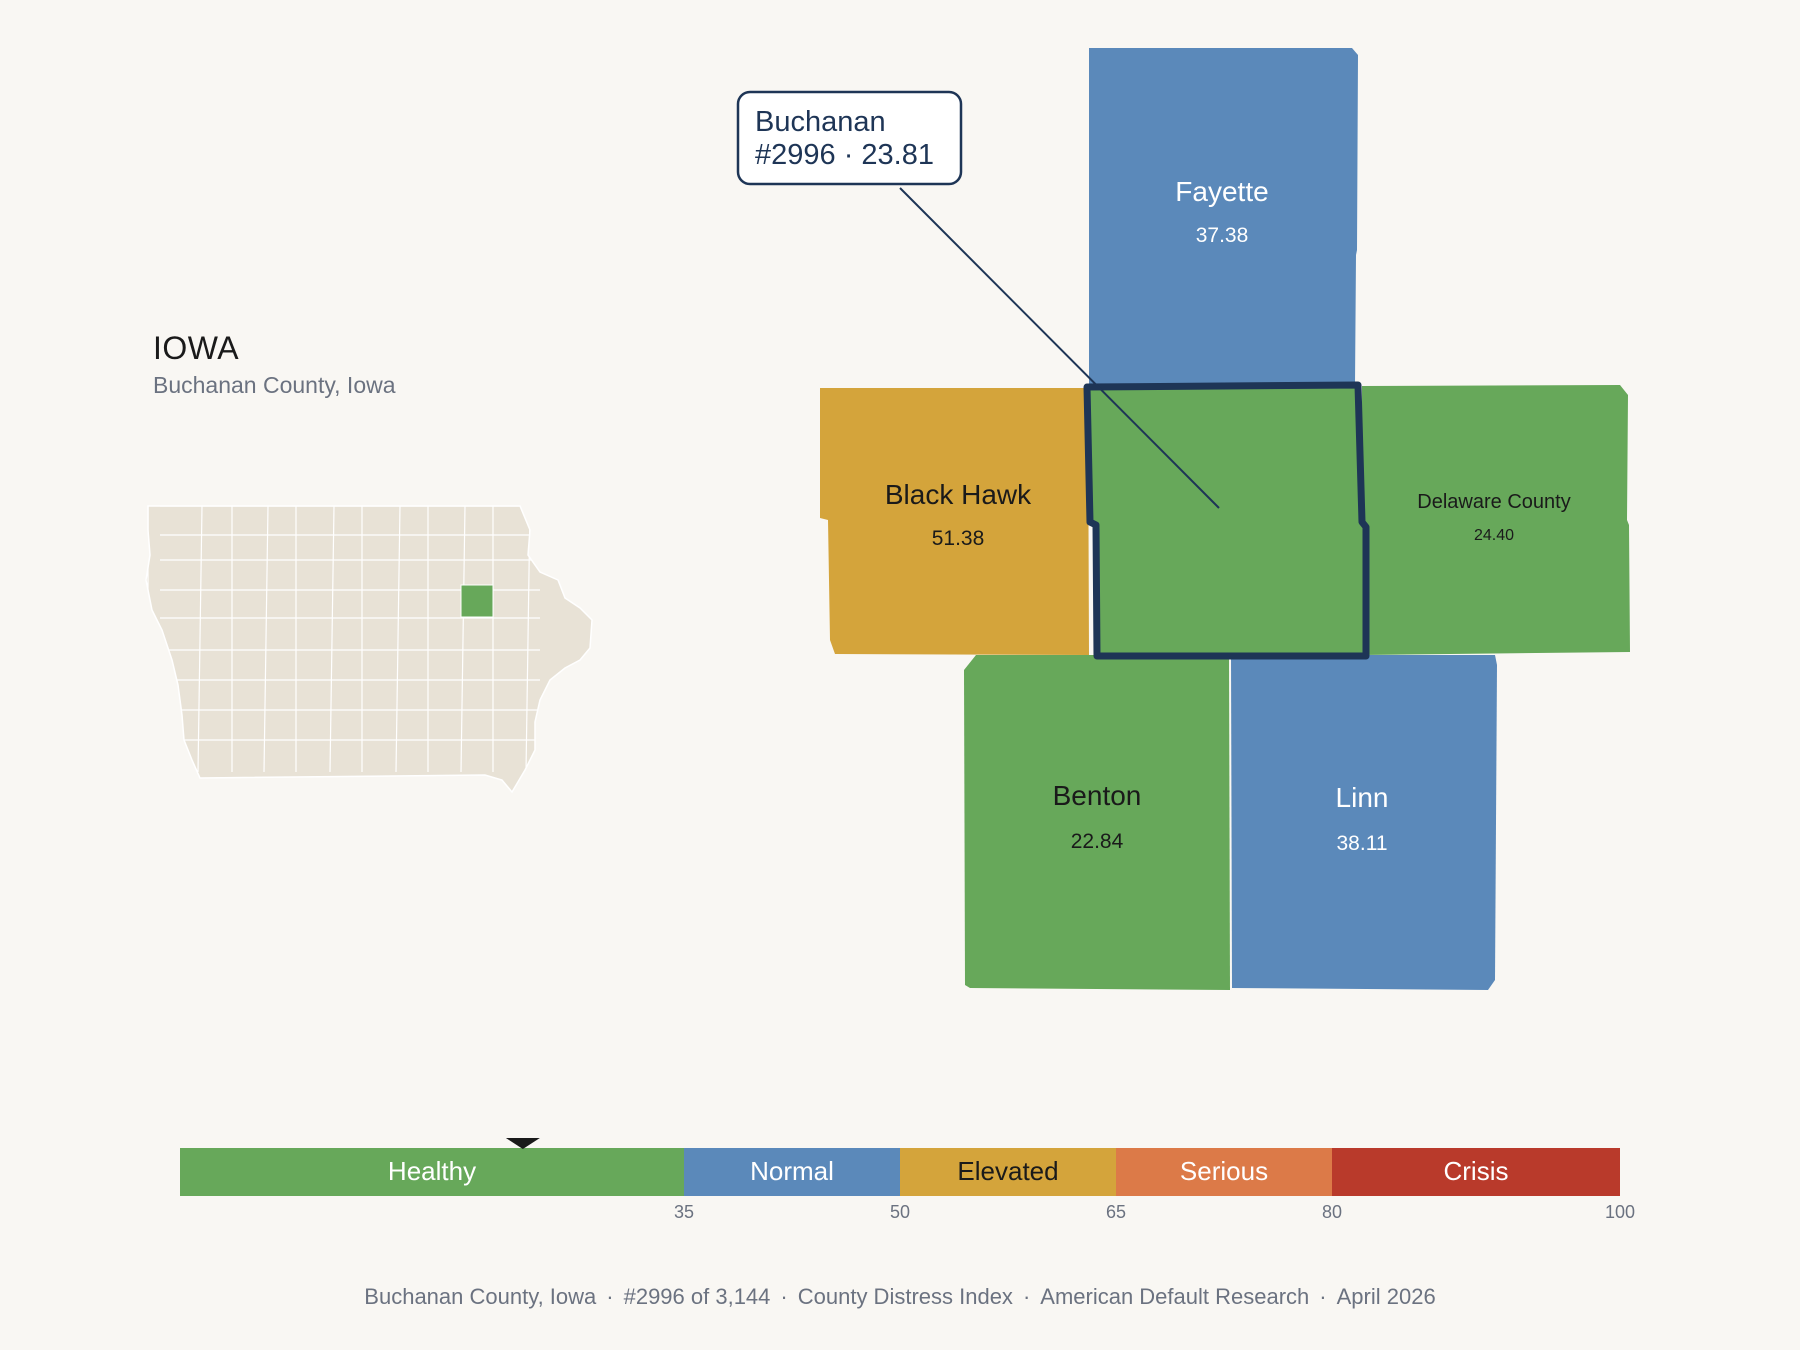 The image size is (1800, 1350). I want to click on scale-segment-crisis, so click(1476, 1172).